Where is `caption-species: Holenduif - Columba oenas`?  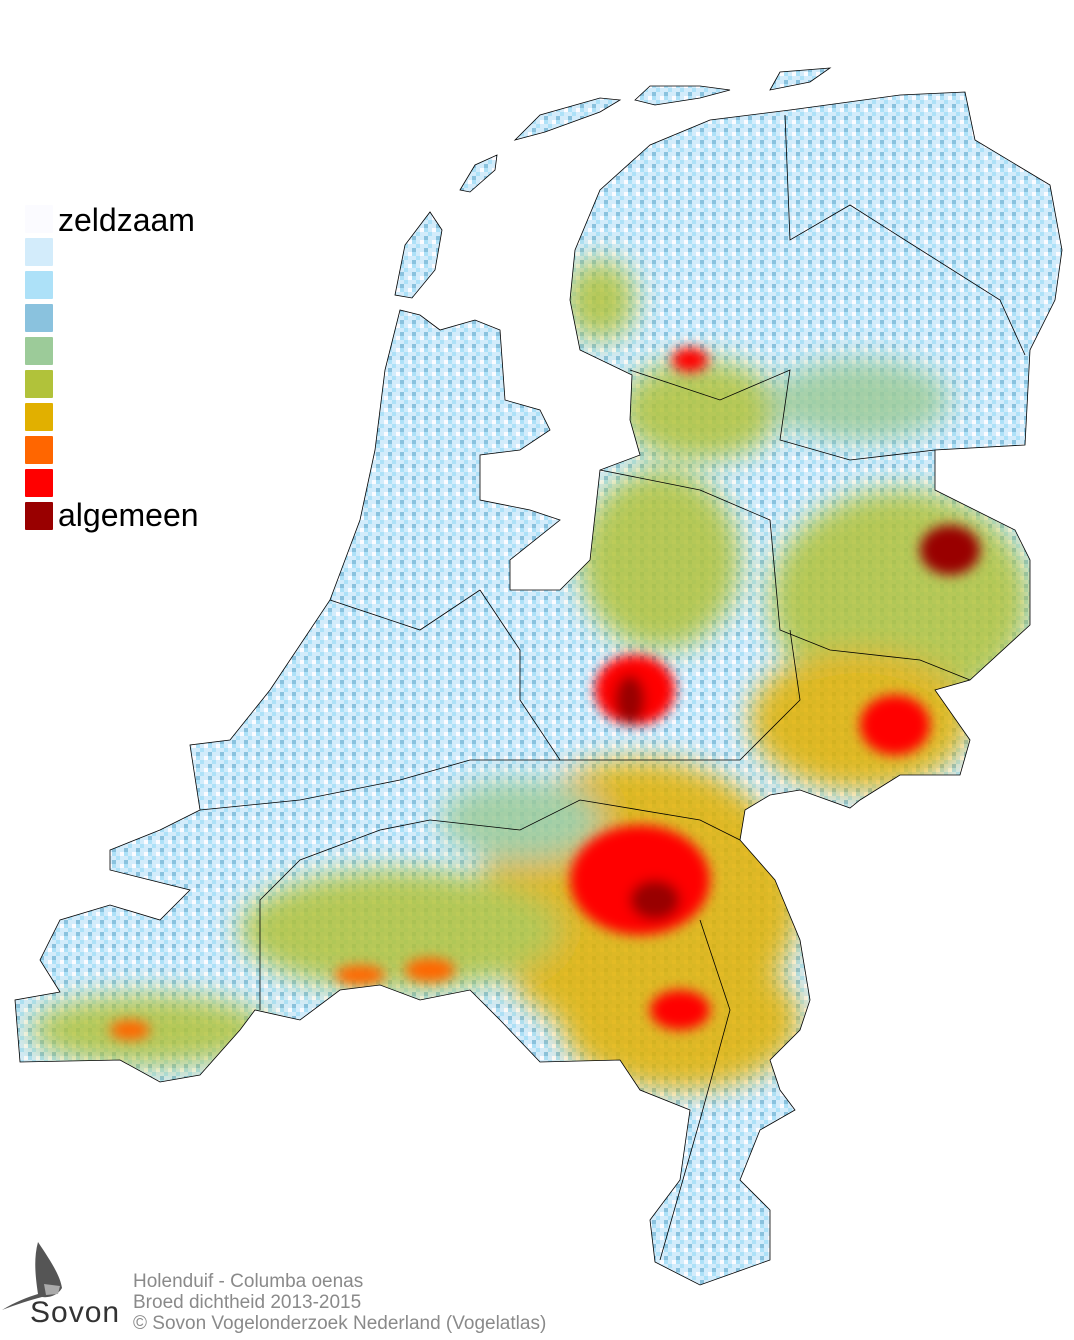 caption-species: Holenduif - Columba oenas is located at coordinates (248, 1281).